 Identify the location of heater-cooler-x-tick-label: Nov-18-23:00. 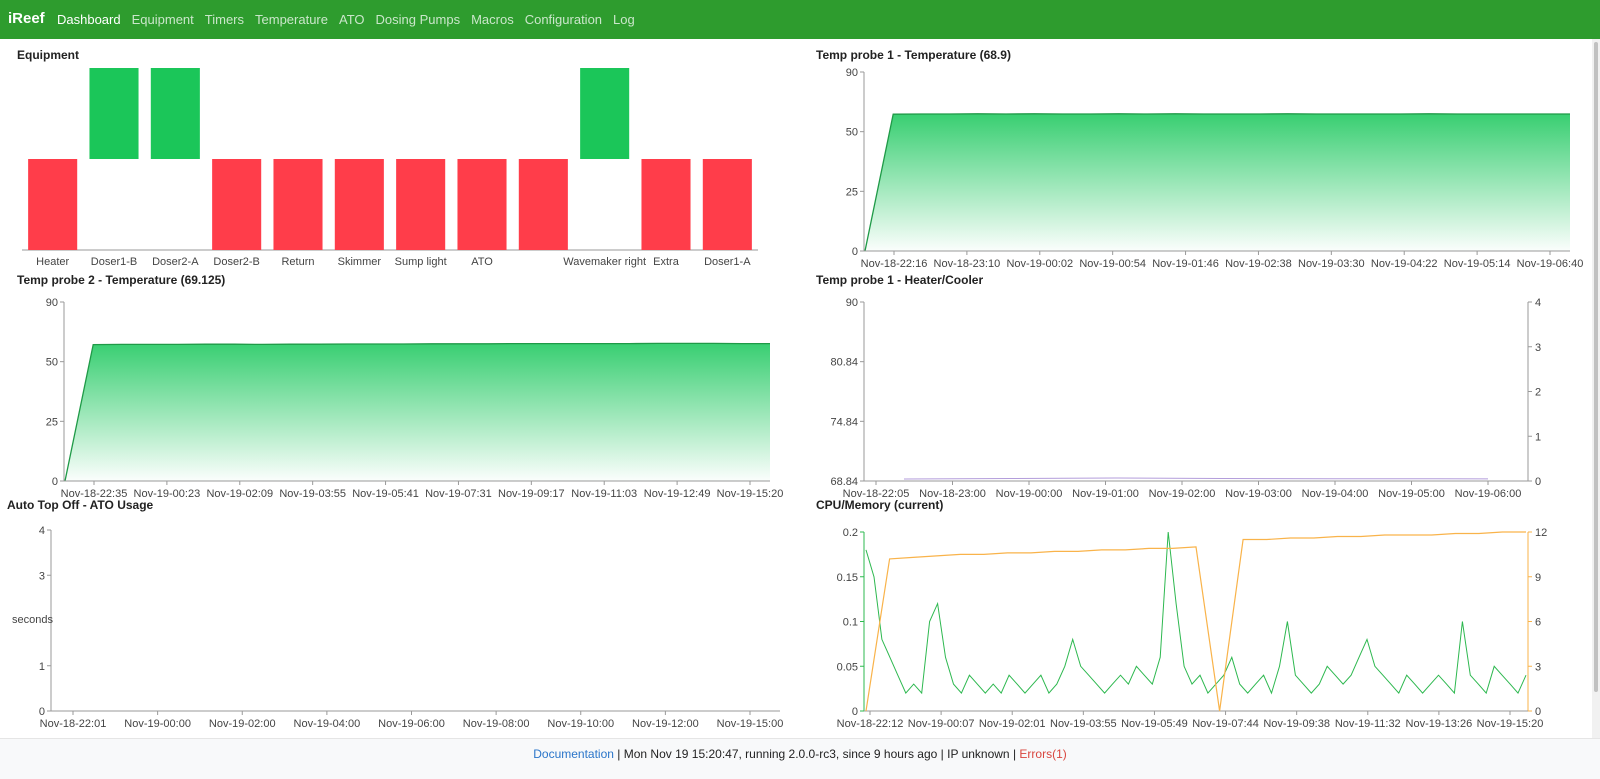
(952, 494).